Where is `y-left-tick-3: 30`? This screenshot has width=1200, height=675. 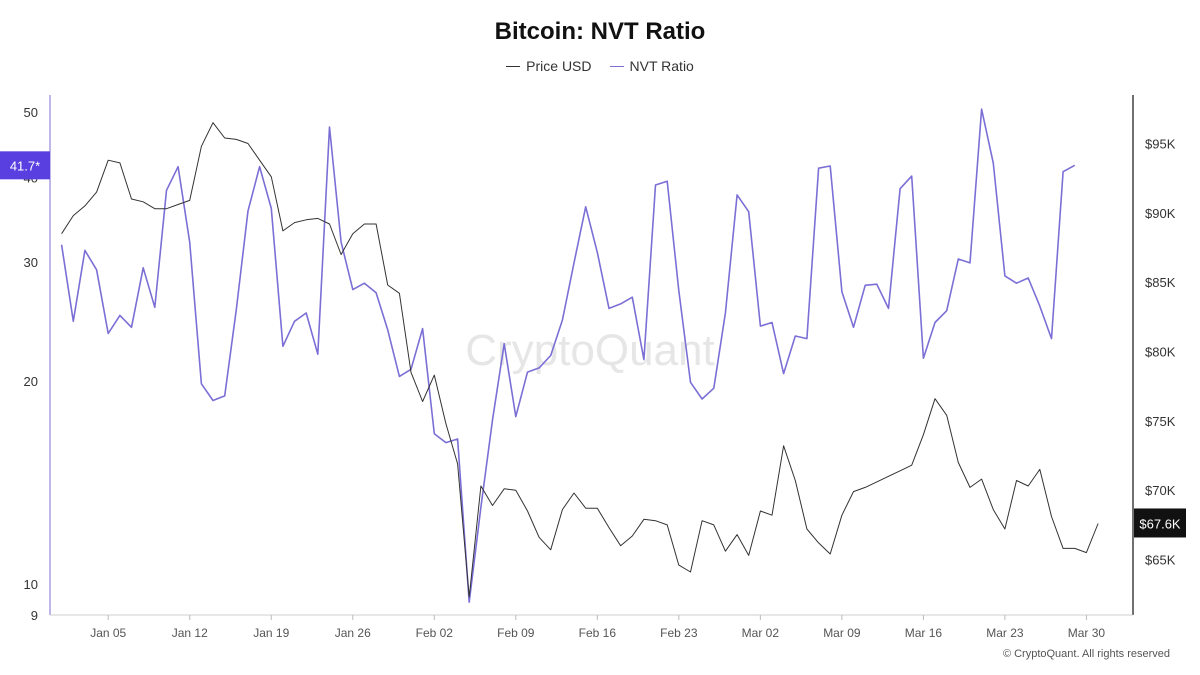 y-left-tick-3: 30 is located at coordinates (31, 262).